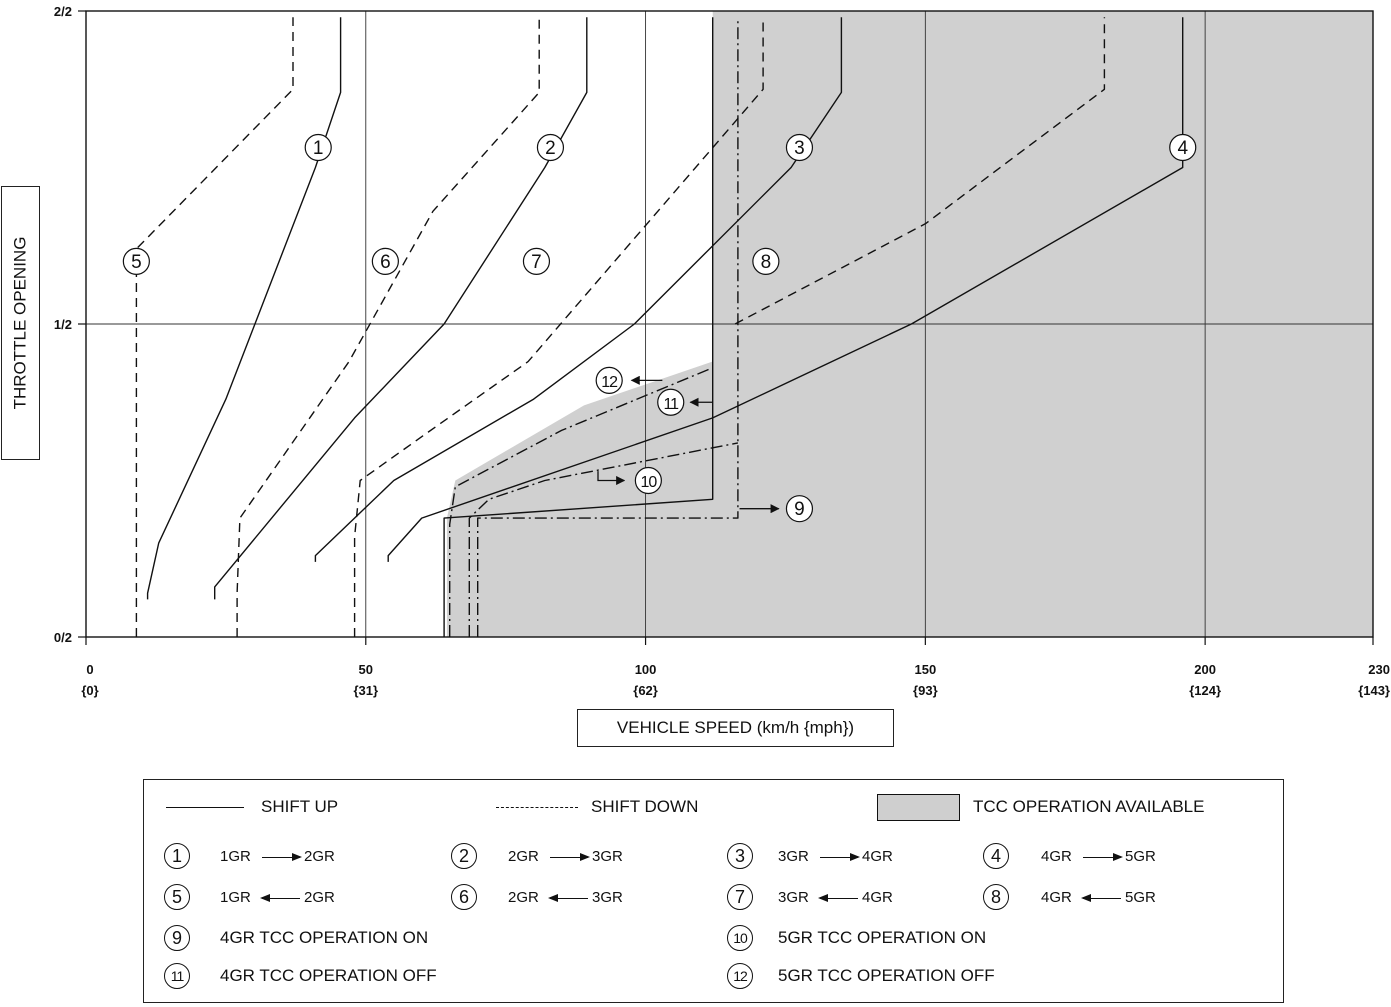 Image resolution: width=1391 pixels, height=1007 pixels. Describe the element at coordinates (63, 11) in the screenshot. I see `y-tick-label: 2/2` at that location.